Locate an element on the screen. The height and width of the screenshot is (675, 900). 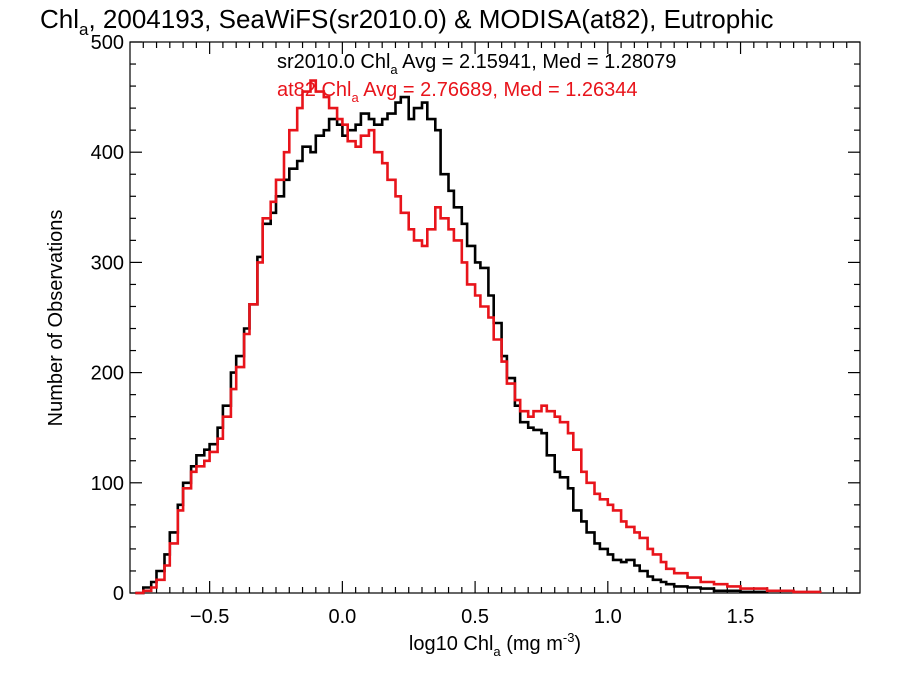
y-axis-label: Number of Observations is located at coordinates (56, 318).